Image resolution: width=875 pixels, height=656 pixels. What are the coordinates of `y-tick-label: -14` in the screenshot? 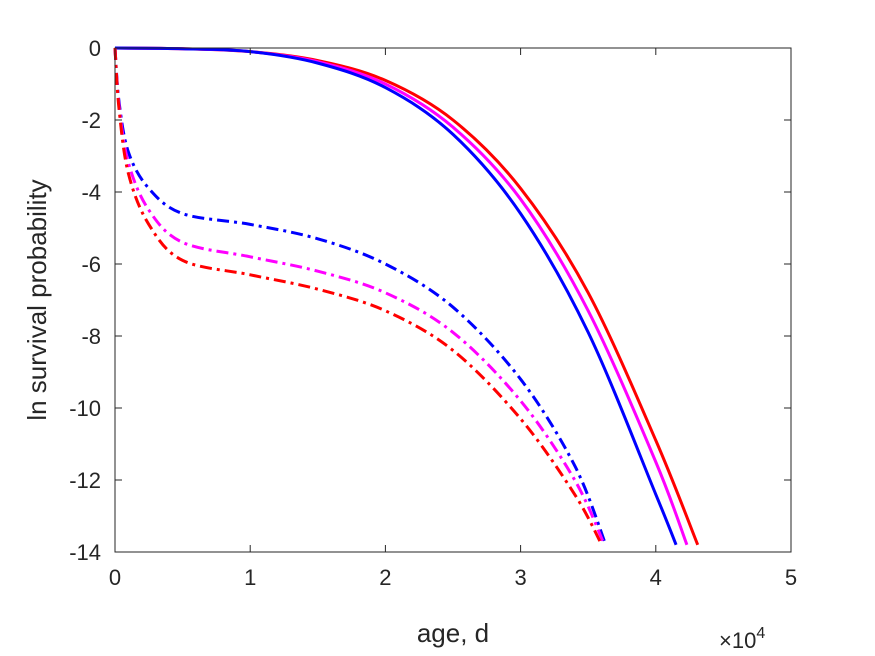 It's located at (85, 552).